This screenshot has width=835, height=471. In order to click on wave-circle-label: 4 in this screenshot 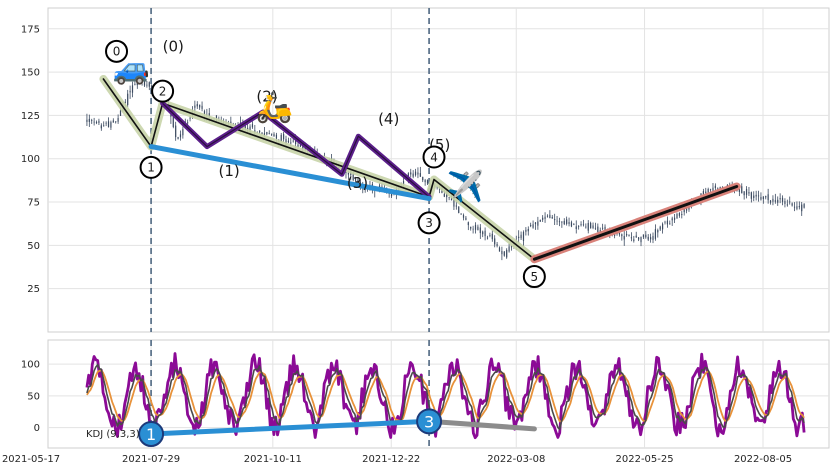, I will do `click(434, 157)`.